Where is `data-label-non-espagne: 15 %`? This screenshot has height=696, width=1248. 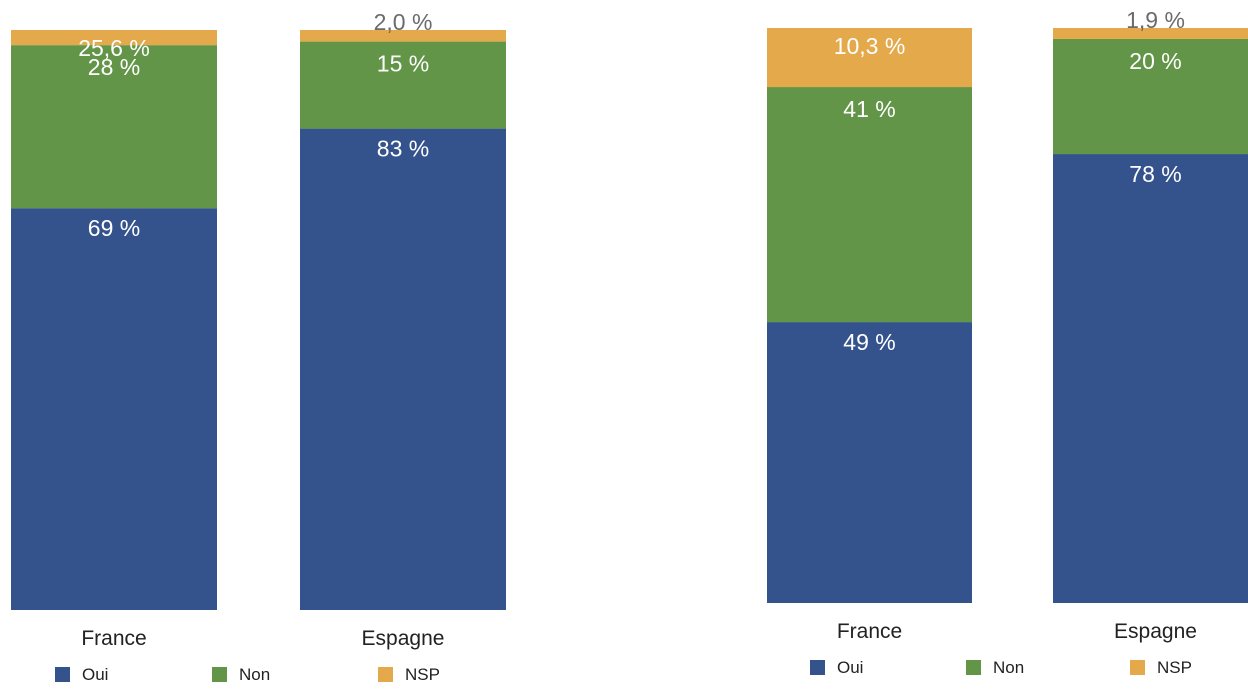 data-label-non-espagne: 15 % is located at coordinates (403, 64).